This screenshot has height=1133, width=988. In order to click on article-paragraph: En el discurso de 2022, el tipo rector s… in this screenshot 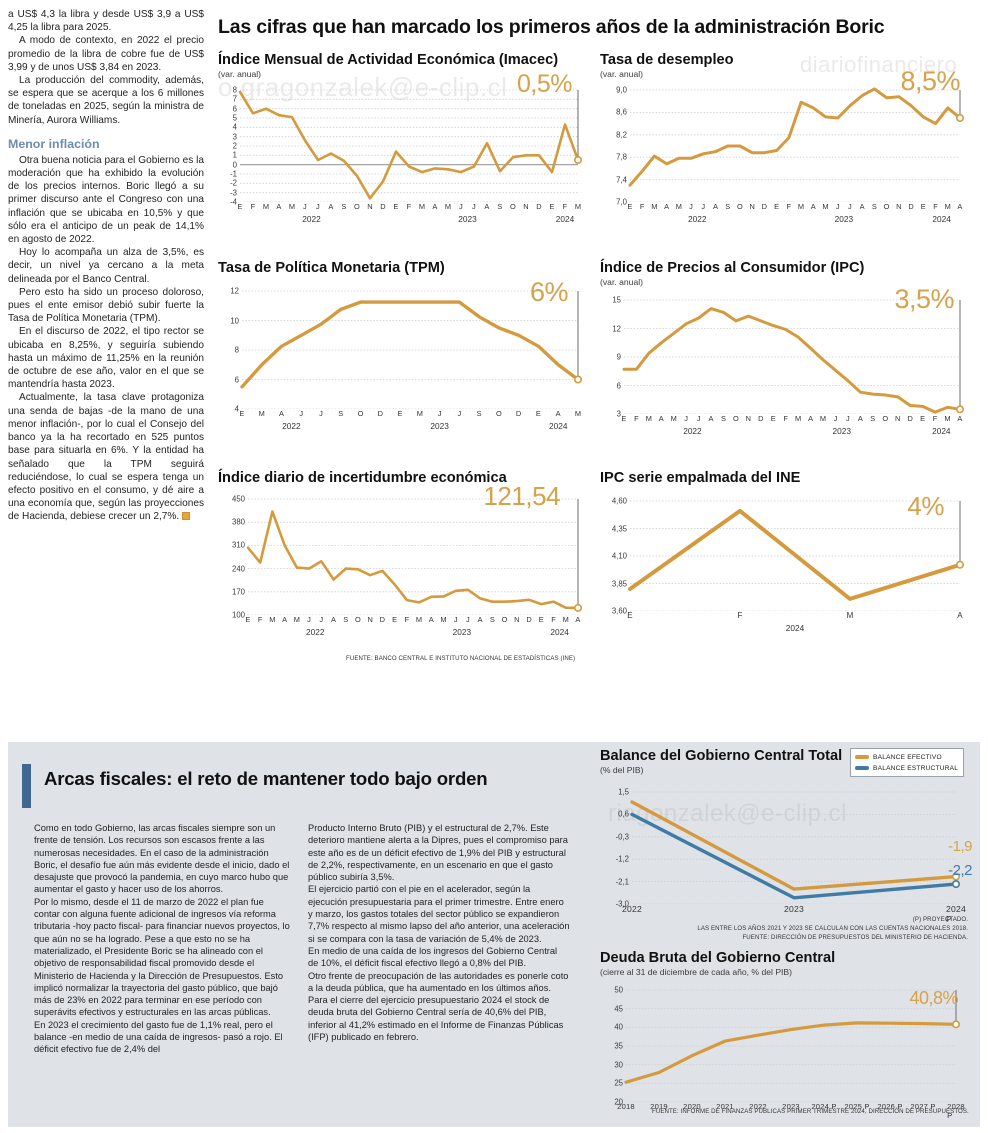, I will do `click(106, 358)`.